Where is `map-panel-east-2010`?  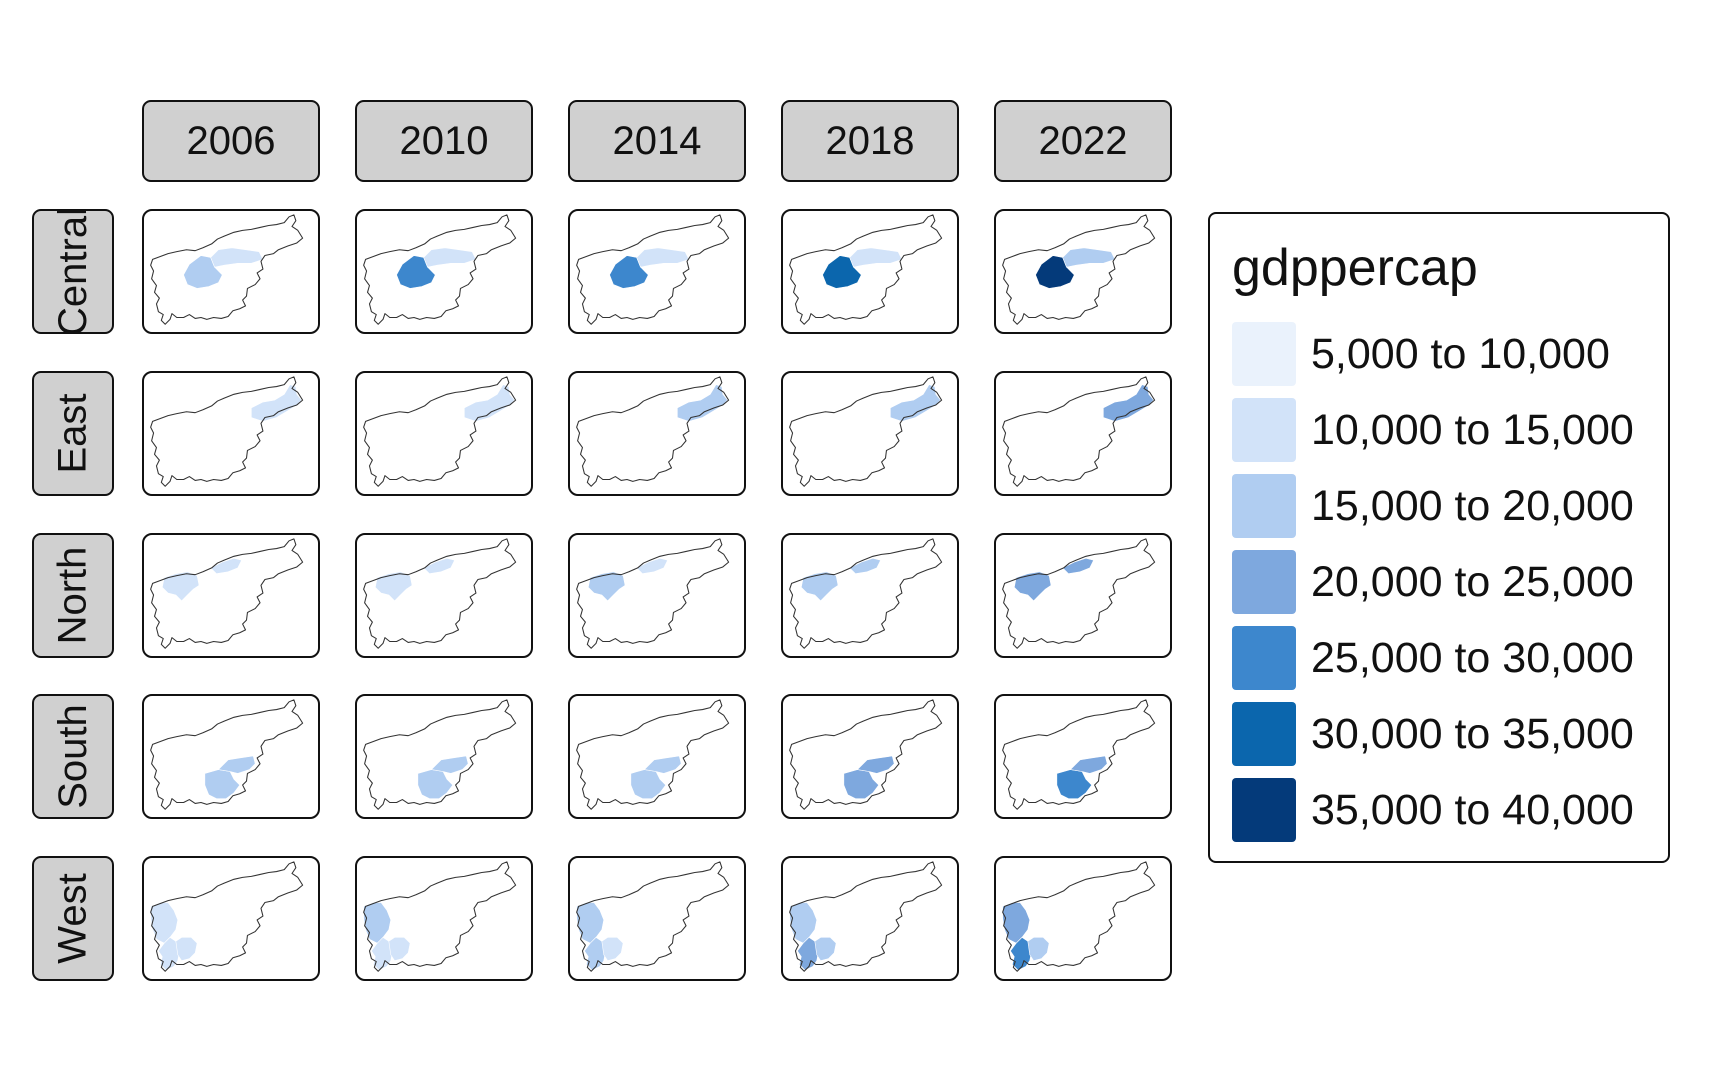
map-panel-east-2010 is located at coordinates (444, 433).